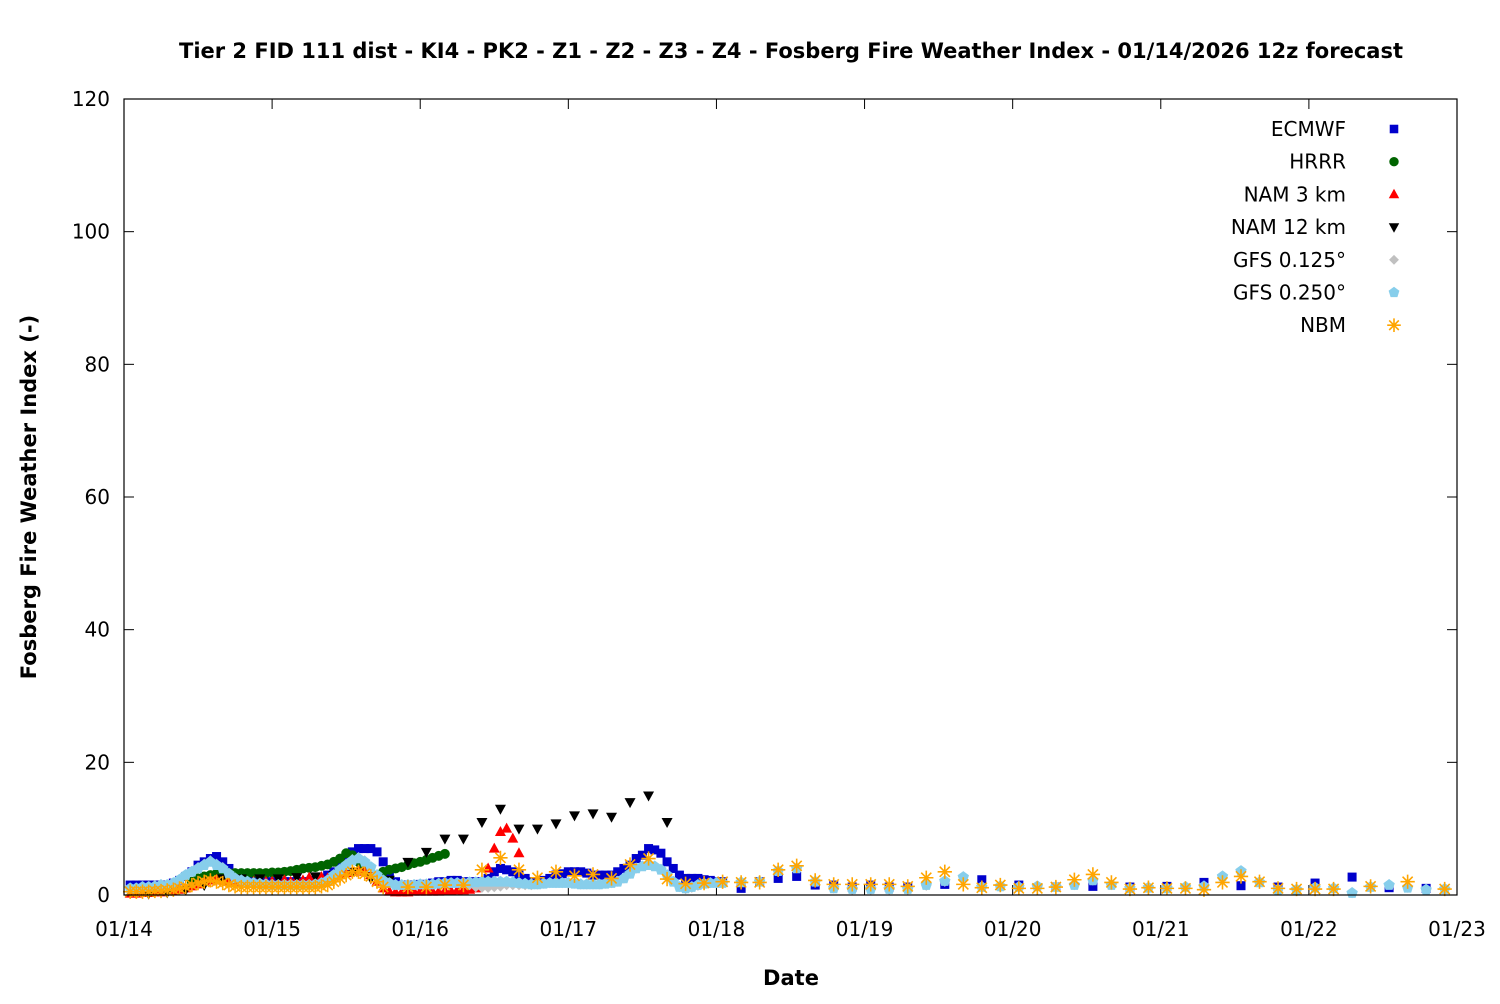  What do you see at coordinates (569, 929) in the screenshot?
I see `x-tick-label: 01/17` at bounding box center [569, 929].